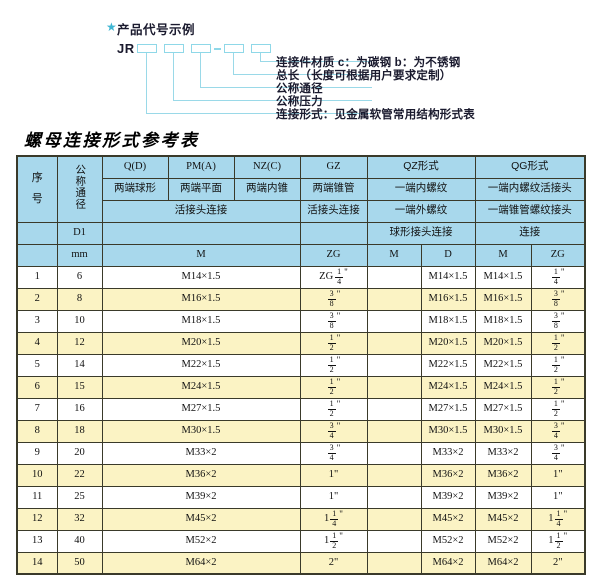 Image resolution: width=600 pixels, height=575 pixels. Describe the element at coordinates (37, 453) in the screenshot. I see `cell-seq: 9` at that location.